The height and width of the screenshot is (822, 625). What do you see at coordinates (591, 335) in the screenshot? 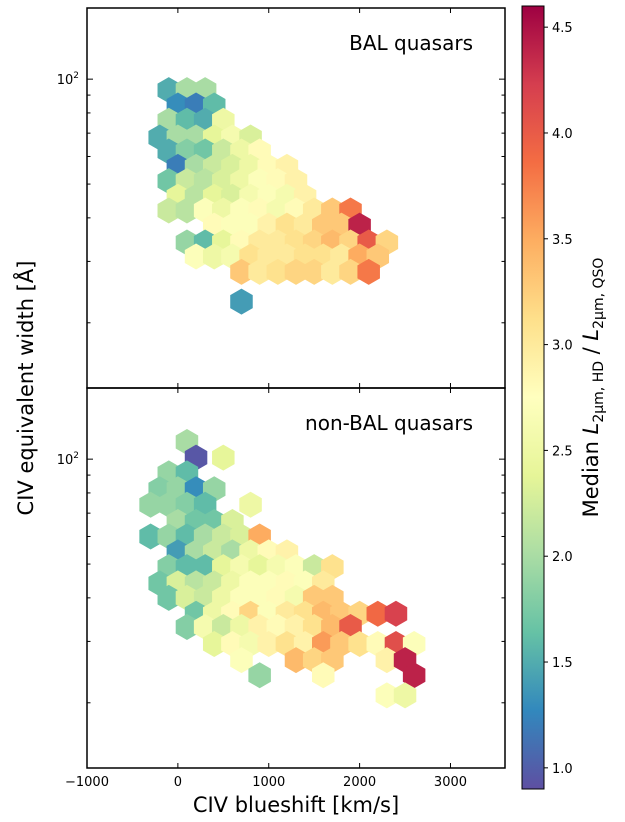
I see `colorbar-label-den-base: L` at bounding box center [591, 335].